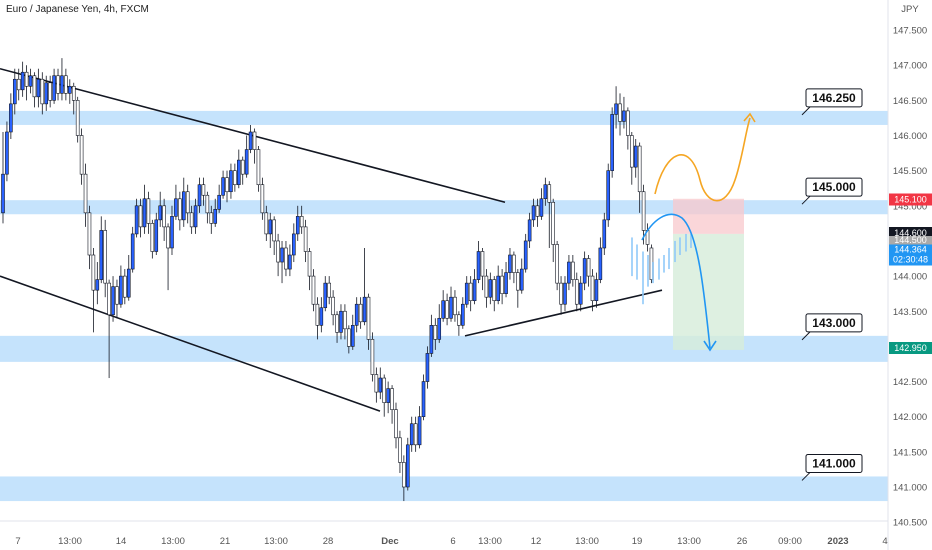 This screenshot has height=550, width=932. What do you see at coordinates (708, 216) in the screenshot?
I see `stop-loss-zone` at bounding box center [708, 216].